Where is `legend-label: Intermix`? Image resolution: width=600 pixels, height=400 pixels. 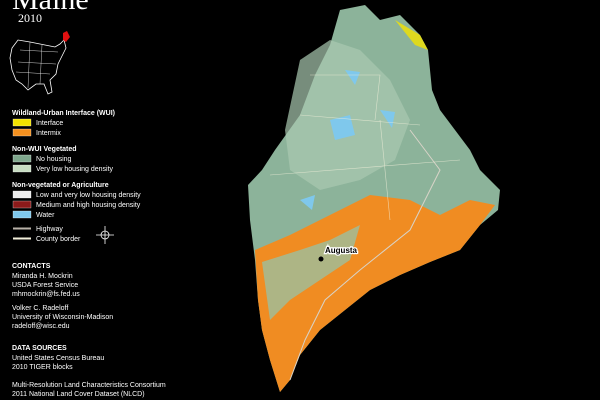
legend-label: Intermix is located at coordinates (48, 133).